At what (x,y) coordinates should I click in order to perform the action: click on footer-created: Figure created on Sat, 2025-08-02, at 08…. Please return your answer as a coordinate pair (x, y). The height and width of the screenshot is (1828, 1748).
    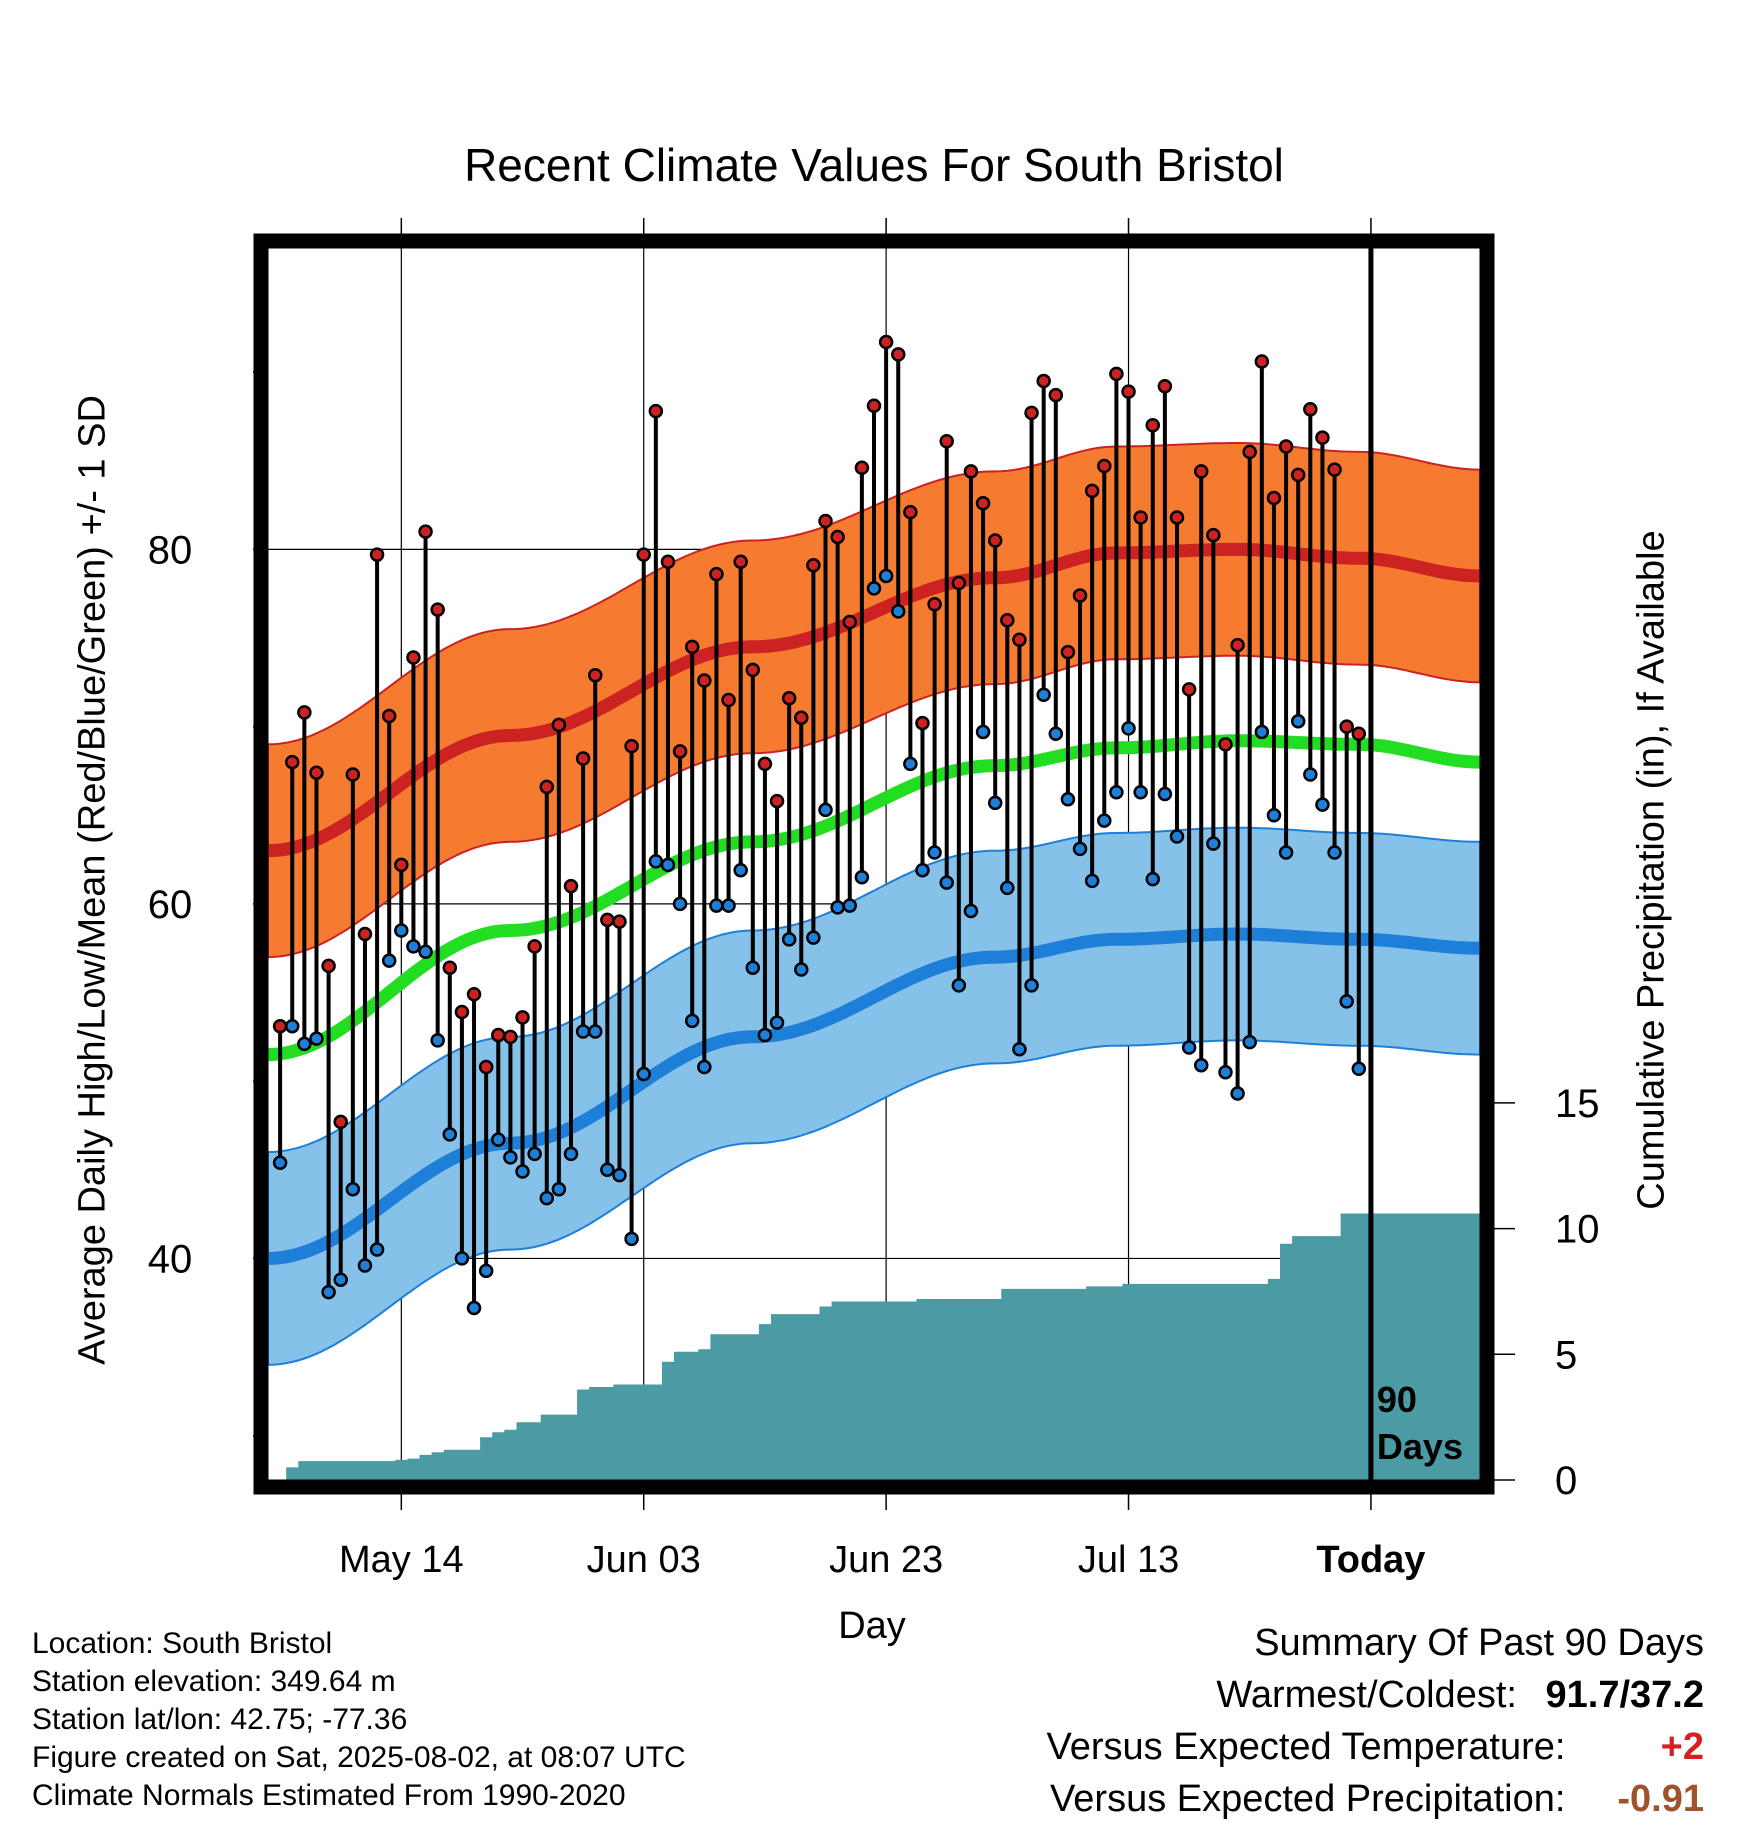
    Looking at the image, I should click on (359, 1757).